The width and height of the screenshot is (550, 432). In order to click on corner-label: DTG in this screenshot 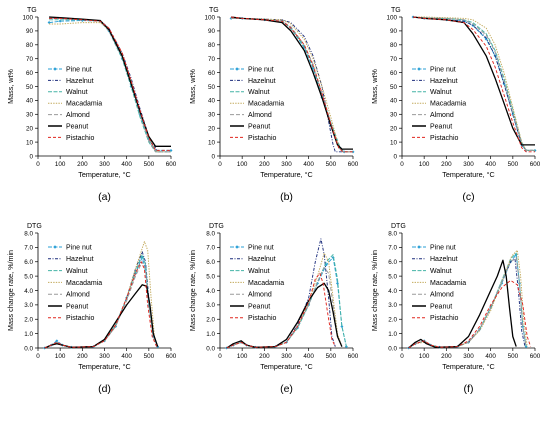, I will do `click(34, 226)`.